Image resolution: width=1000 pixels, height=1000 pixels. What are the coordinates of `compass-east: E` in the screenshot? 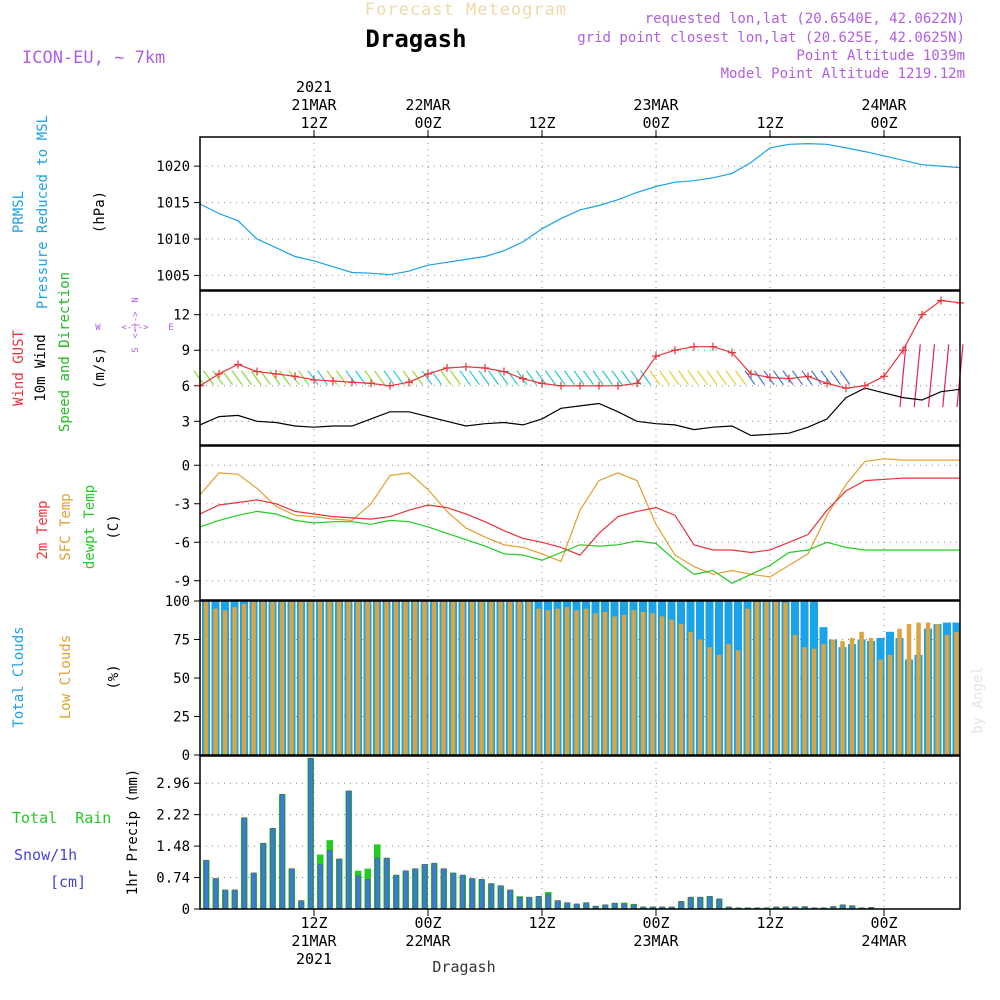 It's located at (170, 328).